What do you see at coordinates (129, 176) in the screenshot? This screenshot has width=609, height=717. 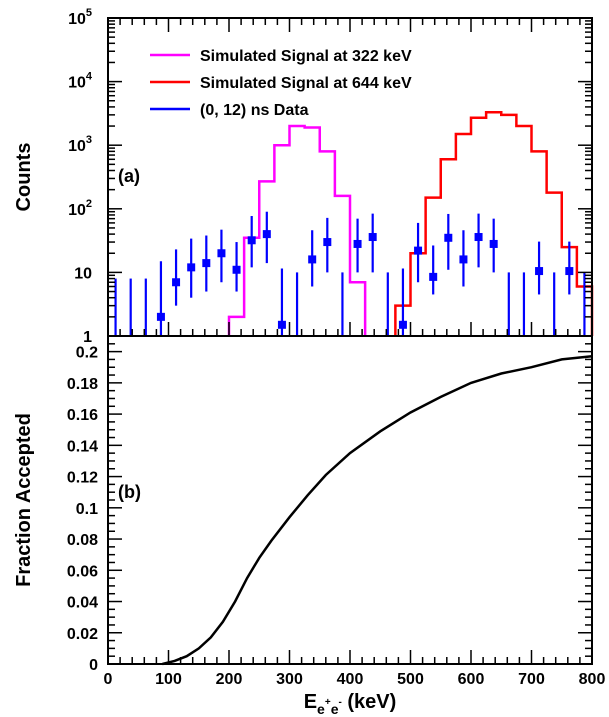 I see `panel-label-a: (a)` at bounding box center [129, 176].